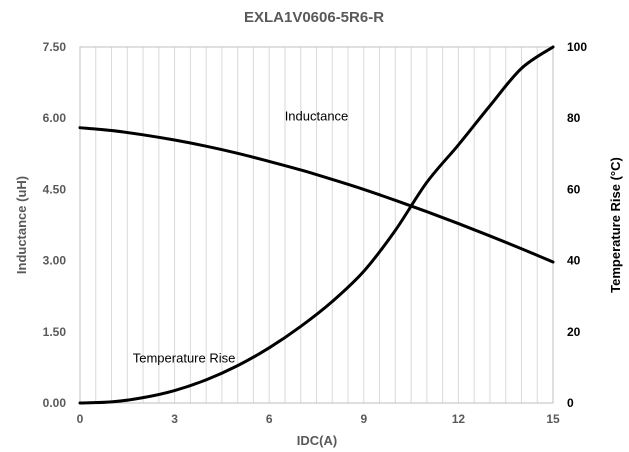 The width and height of the screenshot is (629, 452). Describe the element at coordinates (574, 332) in the screenshot. I see `y2-tick-label: 20` at that location.